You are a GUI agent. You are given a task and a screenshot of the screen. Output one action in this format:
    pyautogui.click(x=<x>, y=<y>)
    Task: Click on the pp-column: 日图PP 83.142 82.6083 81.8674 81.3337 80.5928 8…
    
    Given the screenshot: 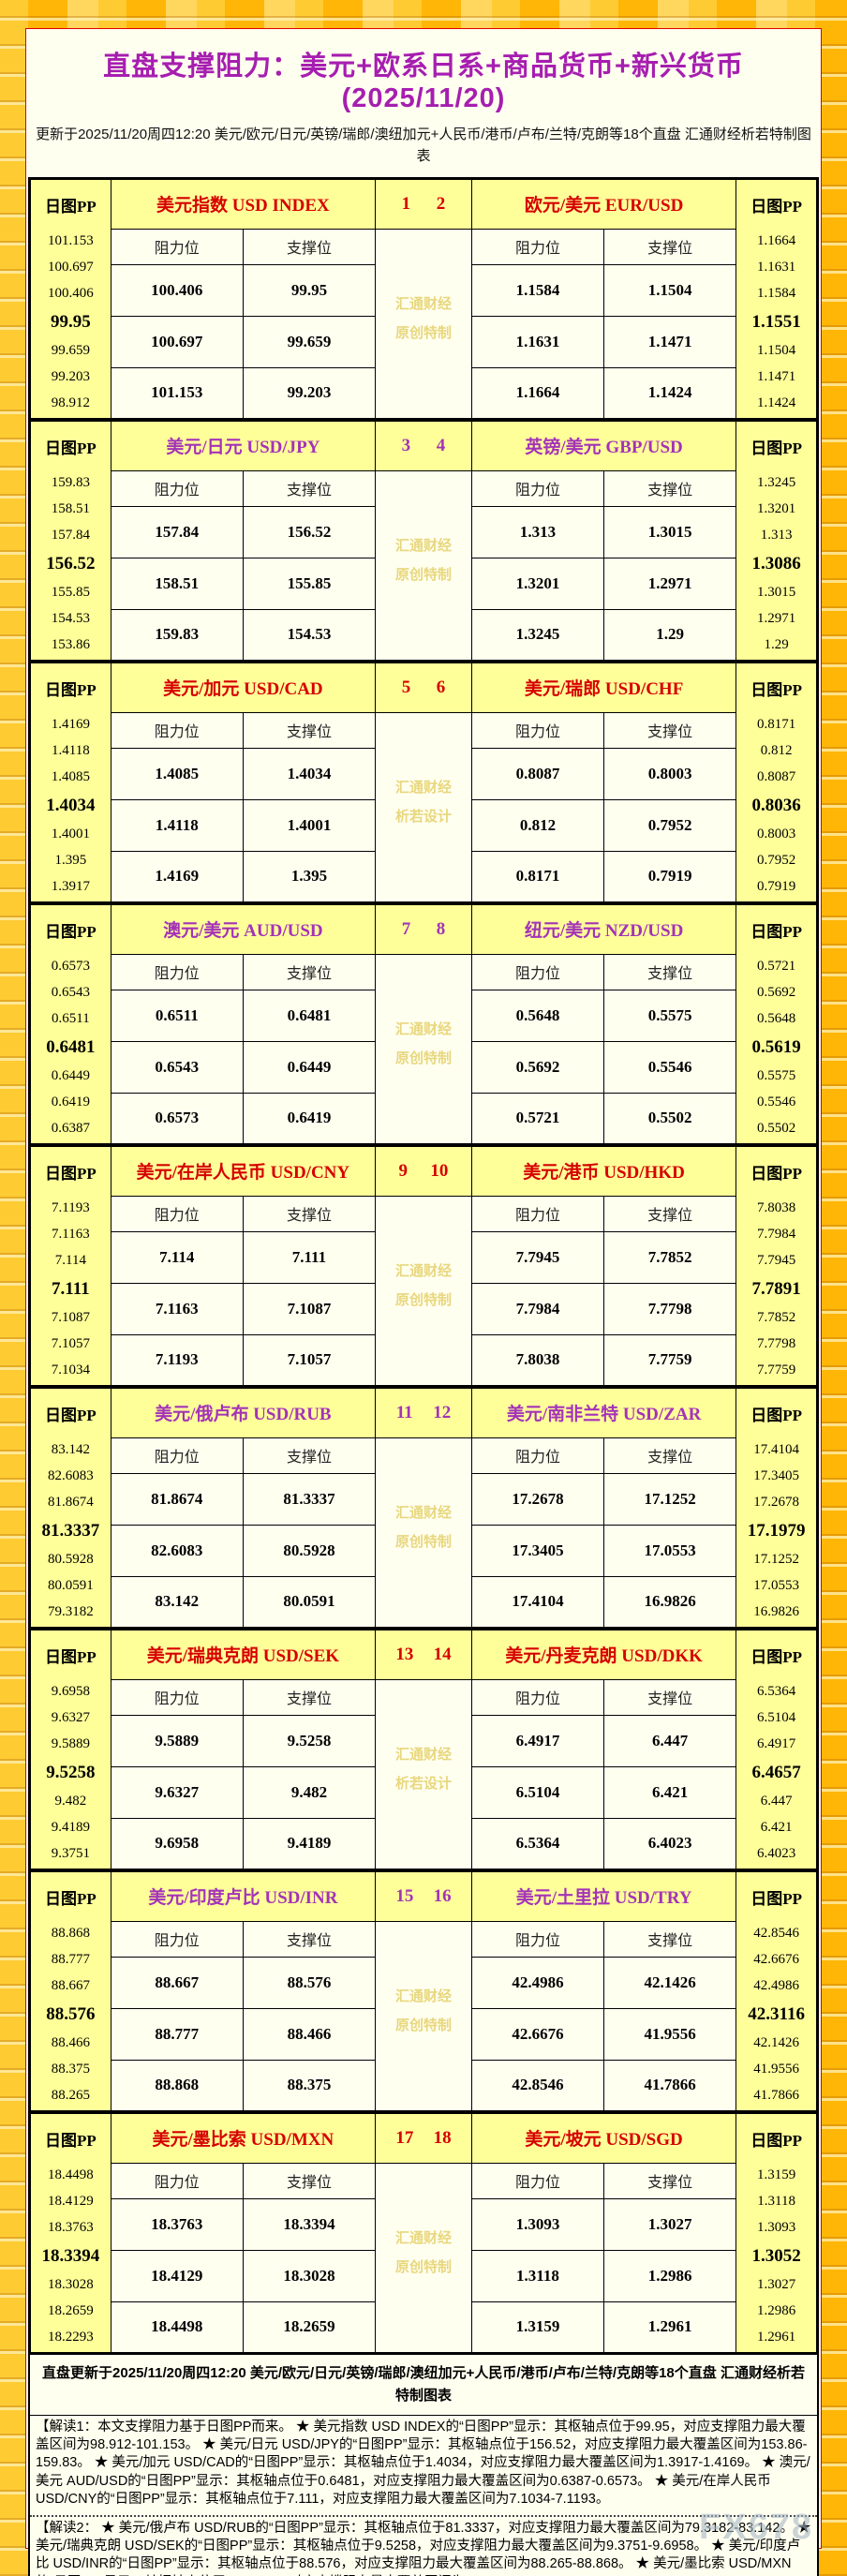 What is the action you would take?
    pyautogui.click(x=70, y=1507)
    